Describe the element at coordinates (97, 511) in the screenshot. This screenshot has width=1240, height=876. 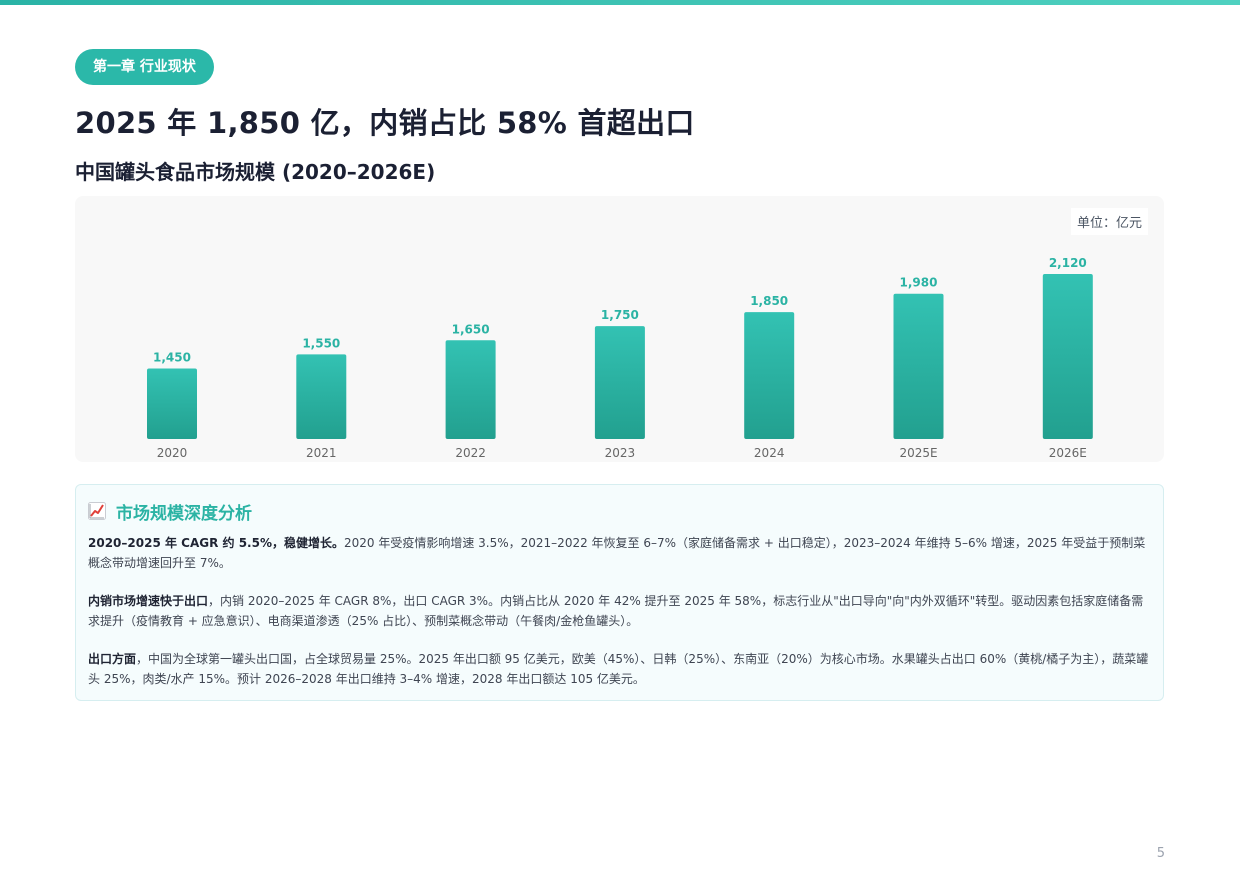
I see `chart-trend-icon` at that location.